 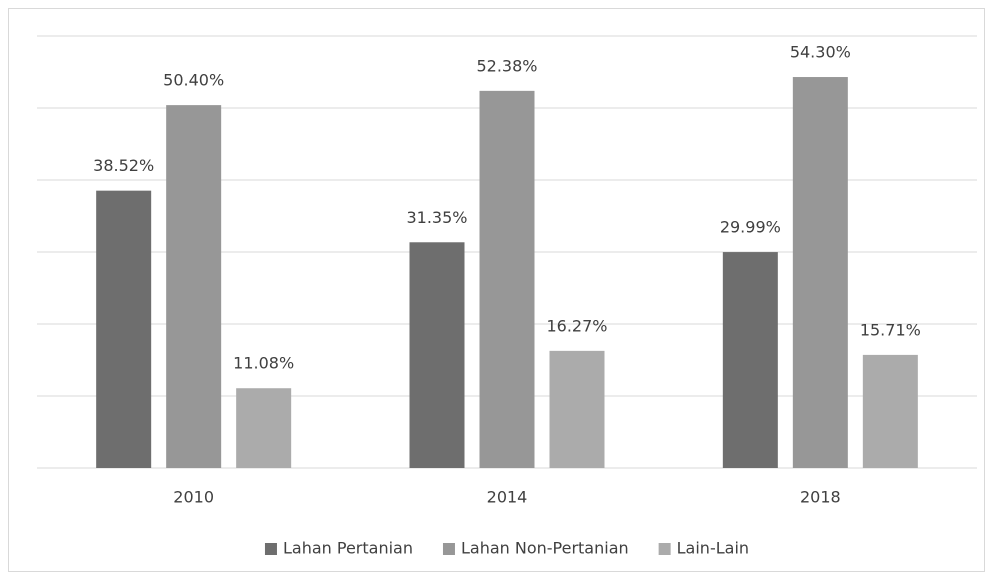 I want to click on data-label: 15.71%, so click(x=890, y=329).